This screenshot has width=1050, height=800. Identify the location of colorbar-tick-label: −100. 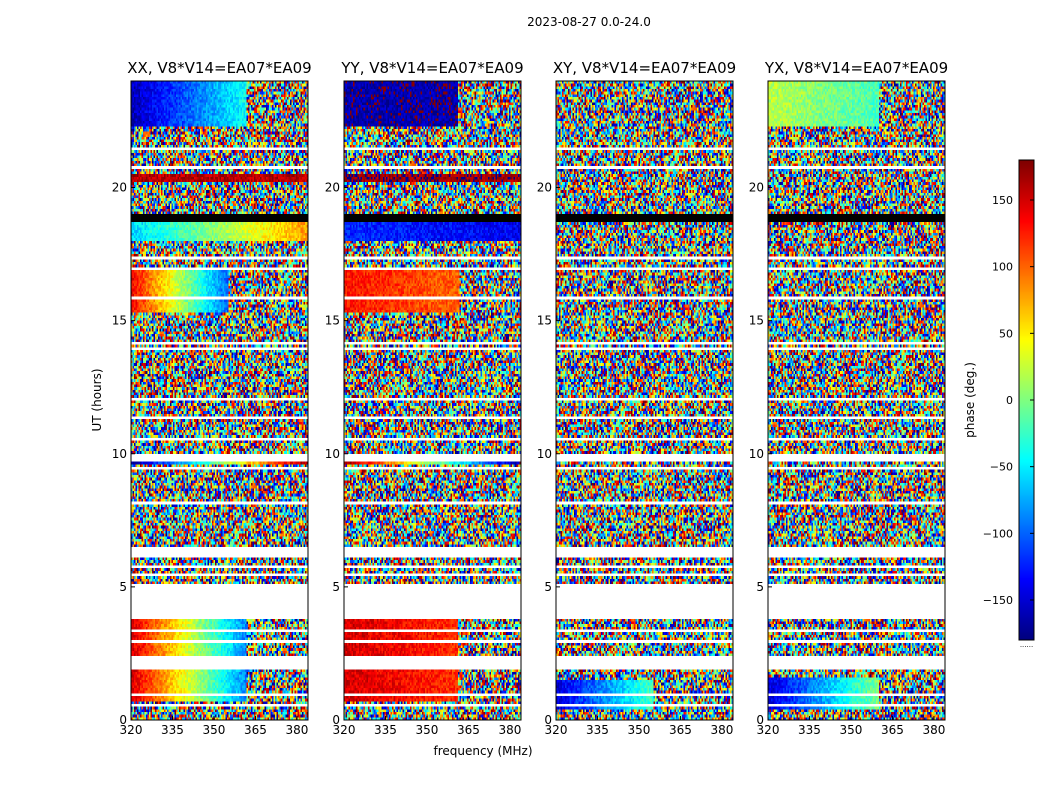
(998, 533).